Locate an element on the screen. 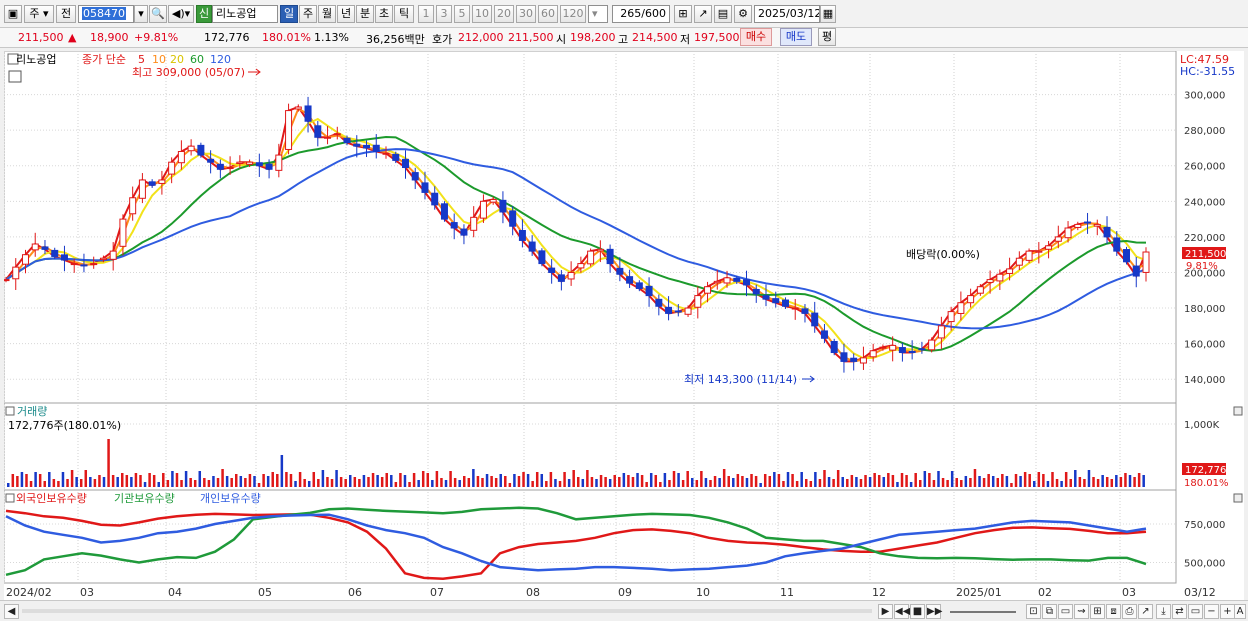 This screenshot has width=1248, height=621. stock-name-field: 리노공업 is located at coordinates (245, 14).